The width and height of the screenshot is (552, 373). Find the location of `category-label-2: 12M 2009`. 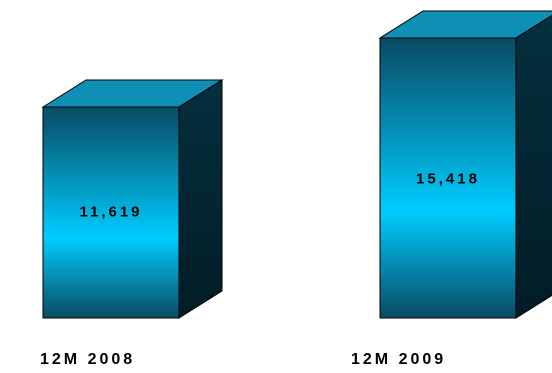

category-label-2: 12M 2009 is located at coordinates (398, 359).